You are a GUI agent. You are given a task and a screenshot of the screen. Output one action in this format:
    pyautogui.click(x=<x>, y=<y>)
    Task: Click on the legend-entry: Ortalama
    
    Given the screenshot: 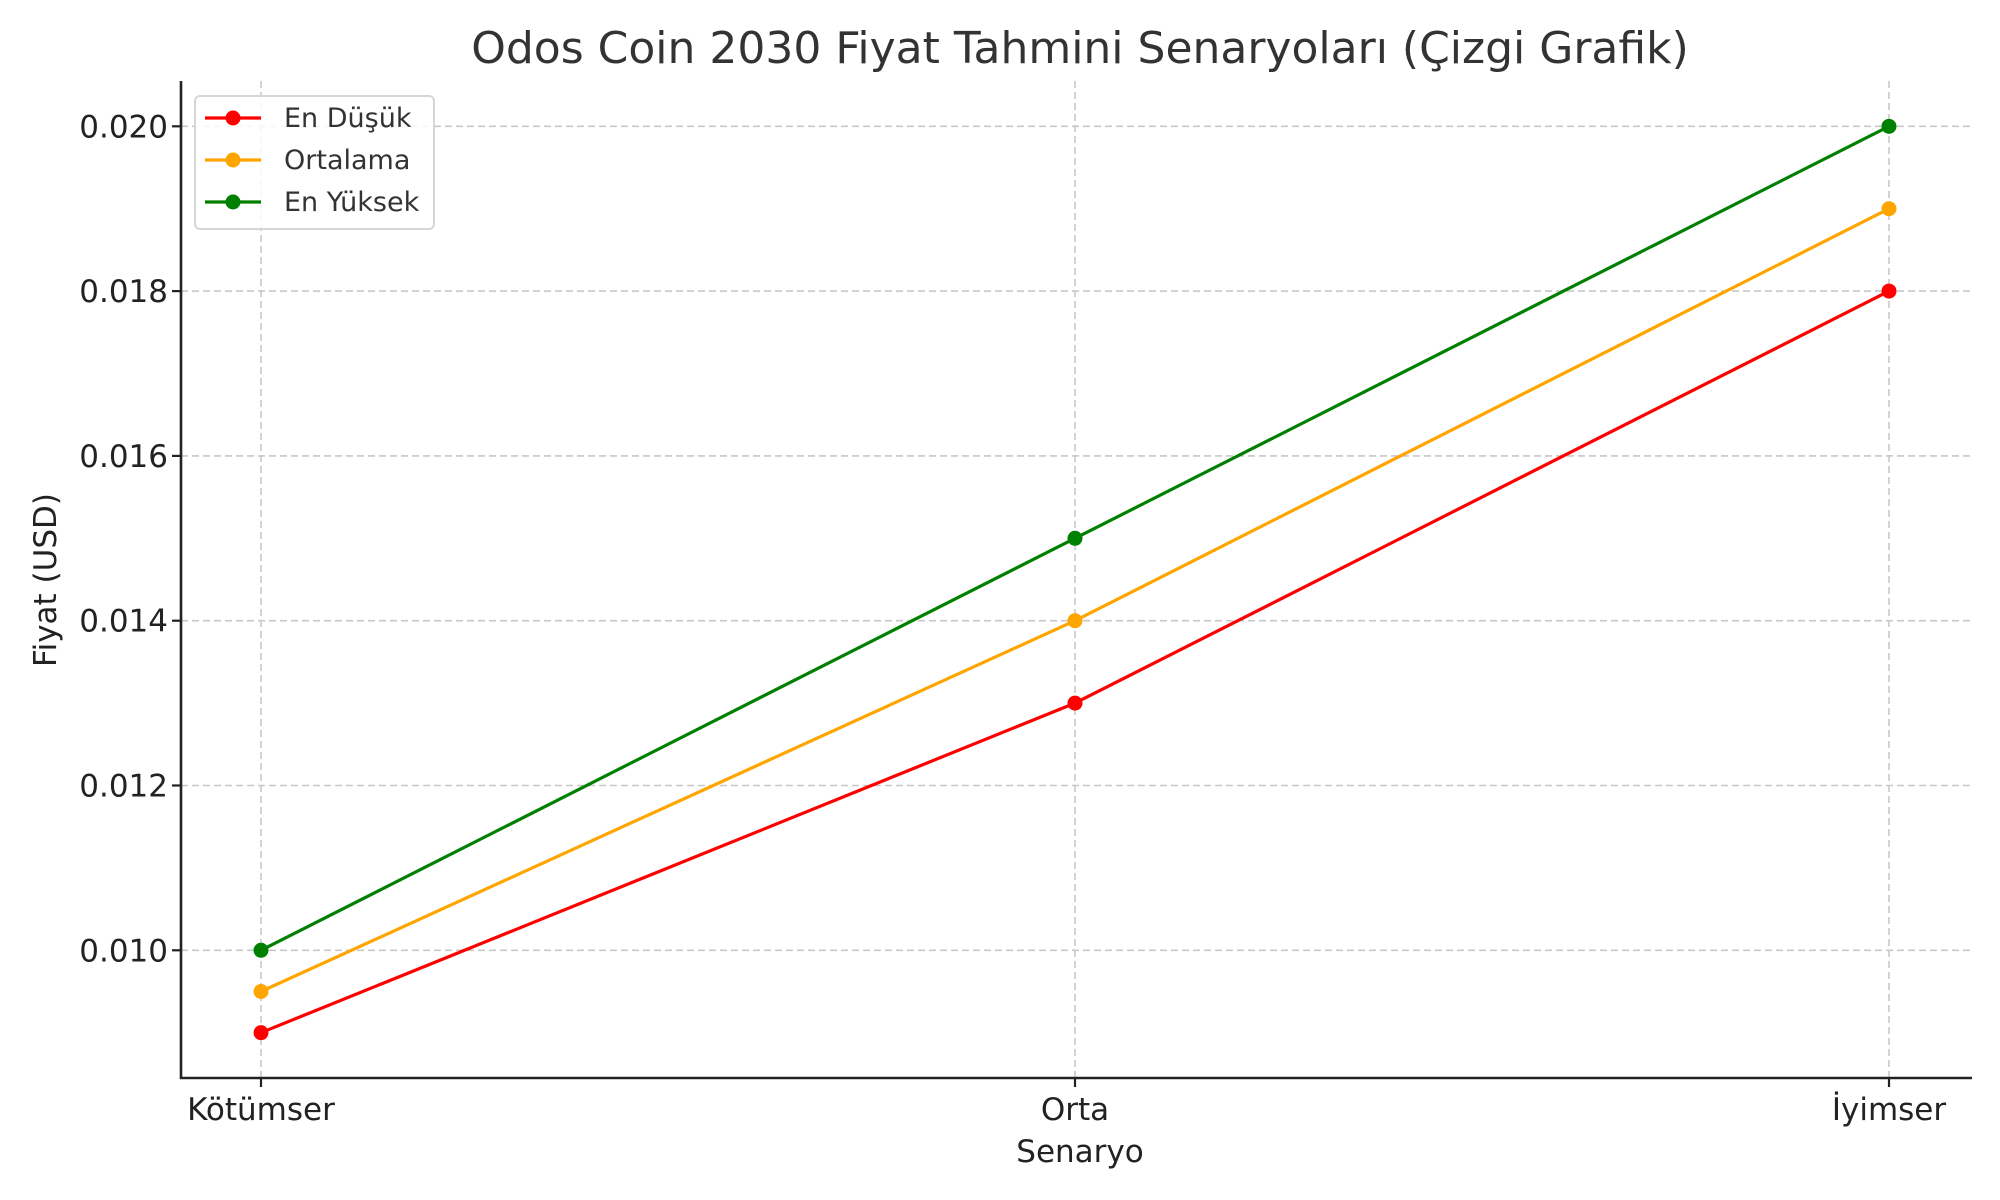 What is the action you would take?
    pyautogui.click(x=307, y=160)
    